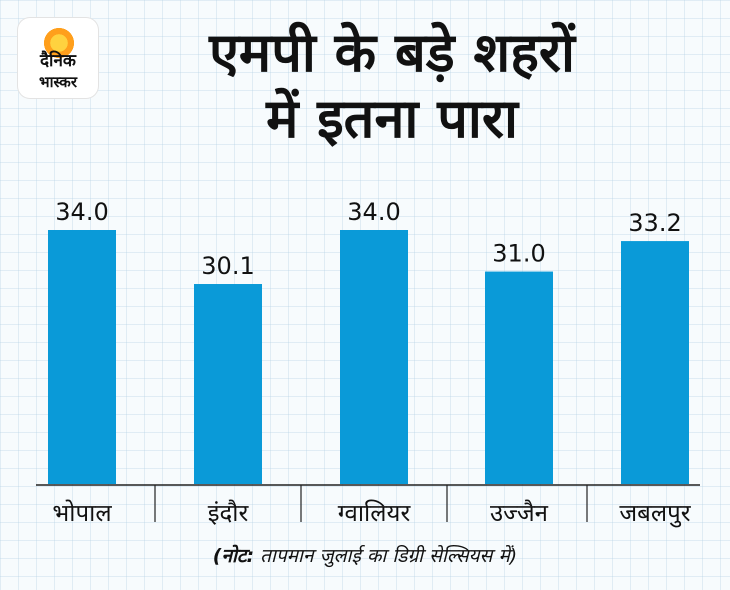 This screenshot has width=730, height=590. What do you see at coordinates (58, 61) in the screenshot?
I see `logo-line-1: दैनिक` at bounding box center [58, 61].